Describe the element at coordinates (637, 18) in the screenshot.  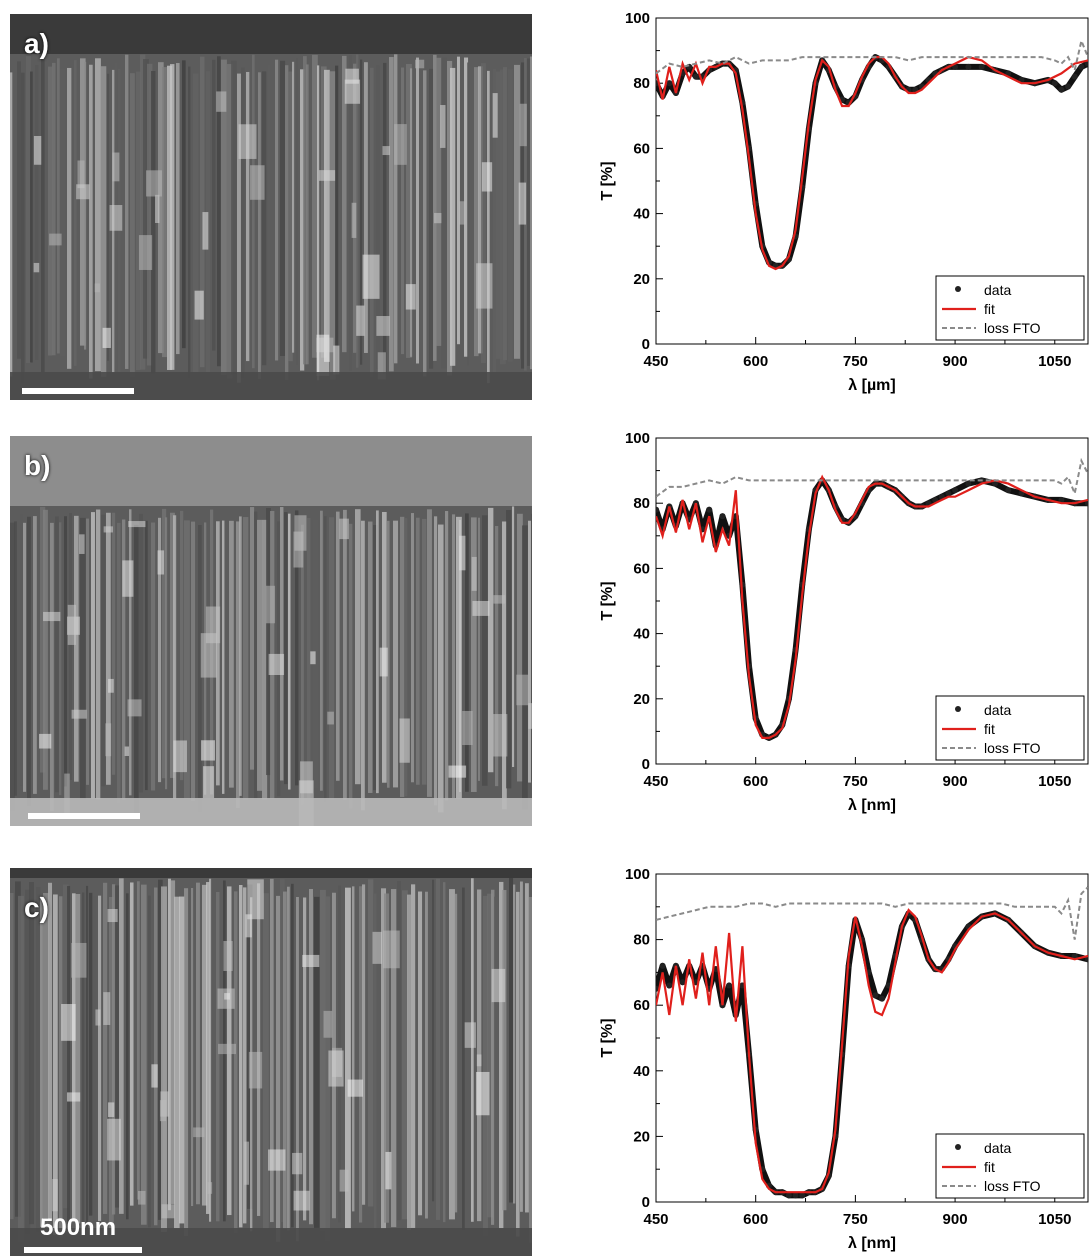
I see `y-tick-label: 100` at that location.